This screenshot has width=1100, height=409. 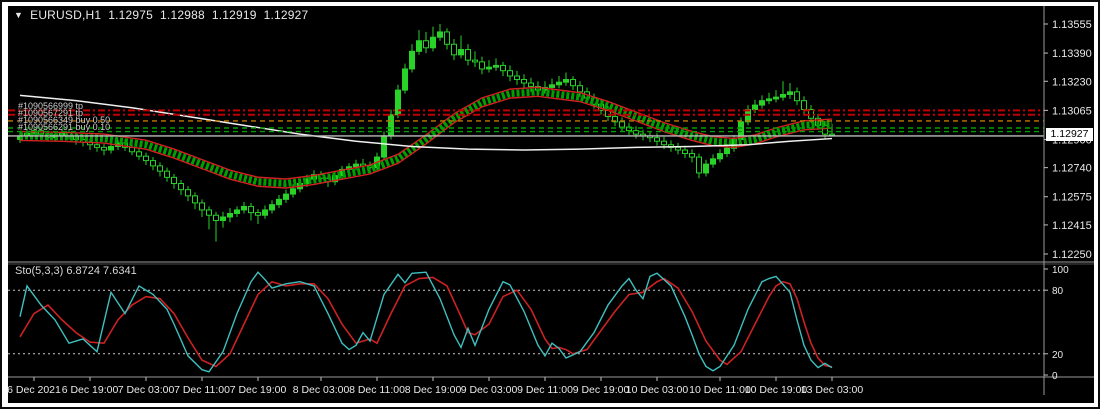 What do you see at coordinates (1058, 355) in the screenshot?
I see `sto-axis-label: 20` at bounding box center [1058, 355].